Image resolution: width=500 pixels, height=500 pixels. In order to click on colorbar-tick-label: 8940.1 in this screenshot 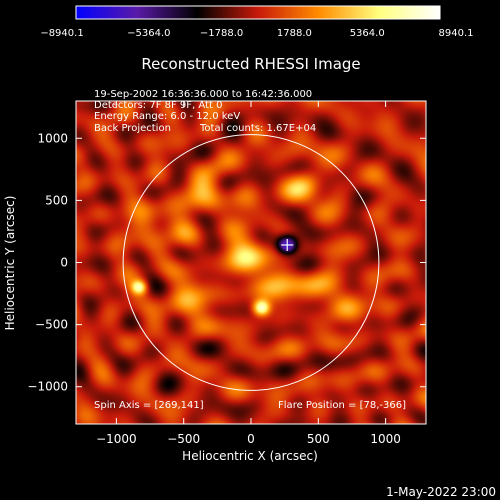, I will do `click(456, 33)`.